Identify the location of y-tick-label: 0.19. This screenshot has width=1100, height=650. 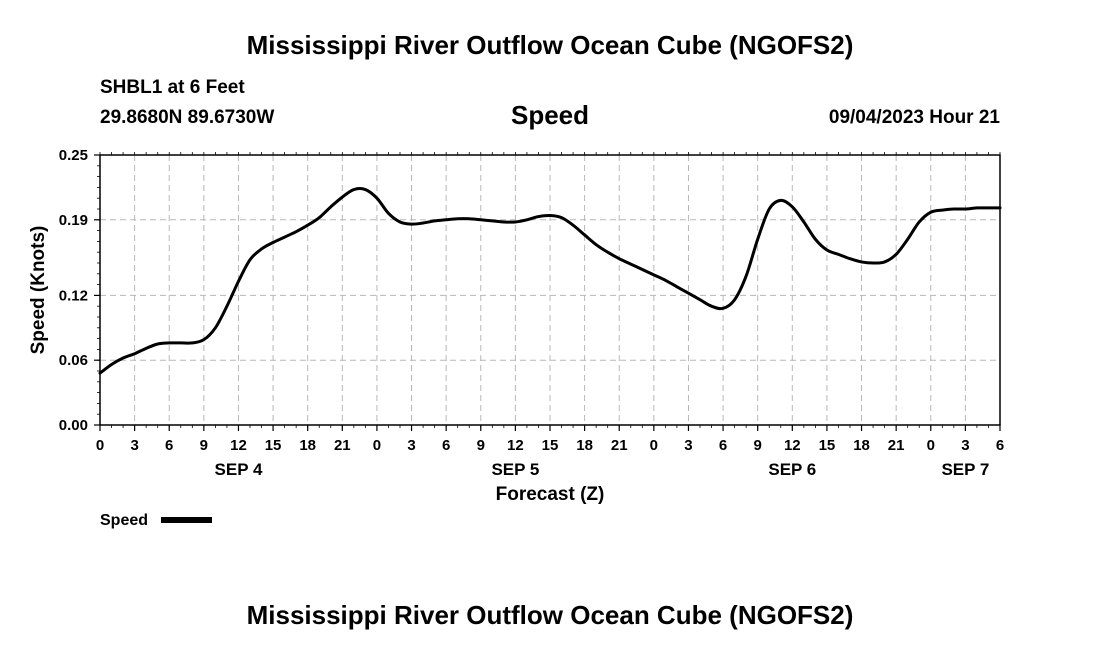
(73, 220).